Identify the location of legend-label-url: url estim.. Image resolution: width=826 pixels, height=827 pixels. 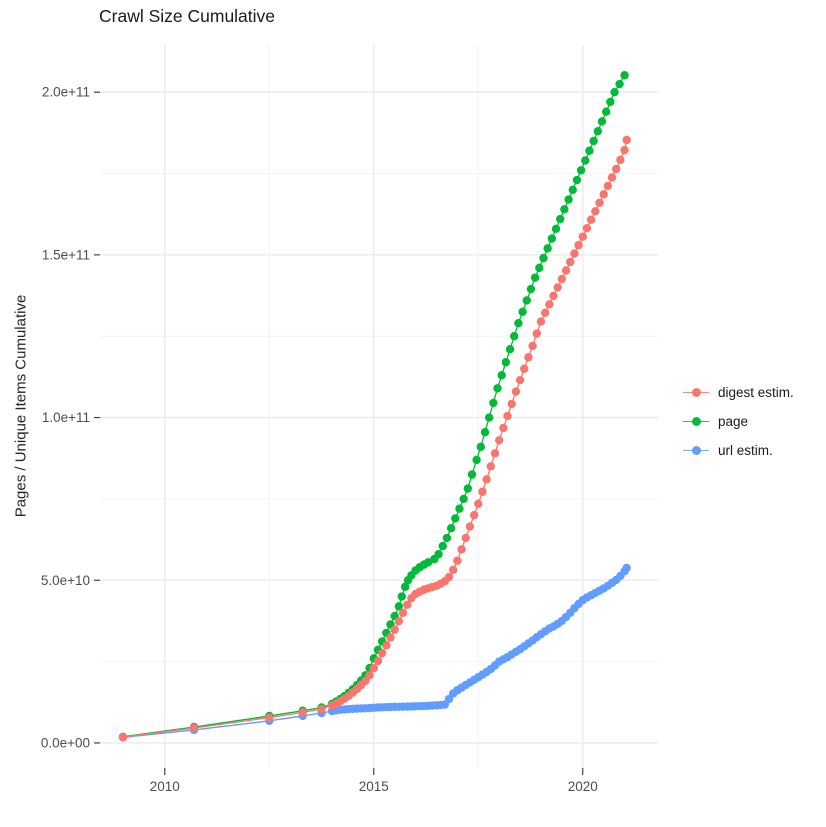
(745, 450).